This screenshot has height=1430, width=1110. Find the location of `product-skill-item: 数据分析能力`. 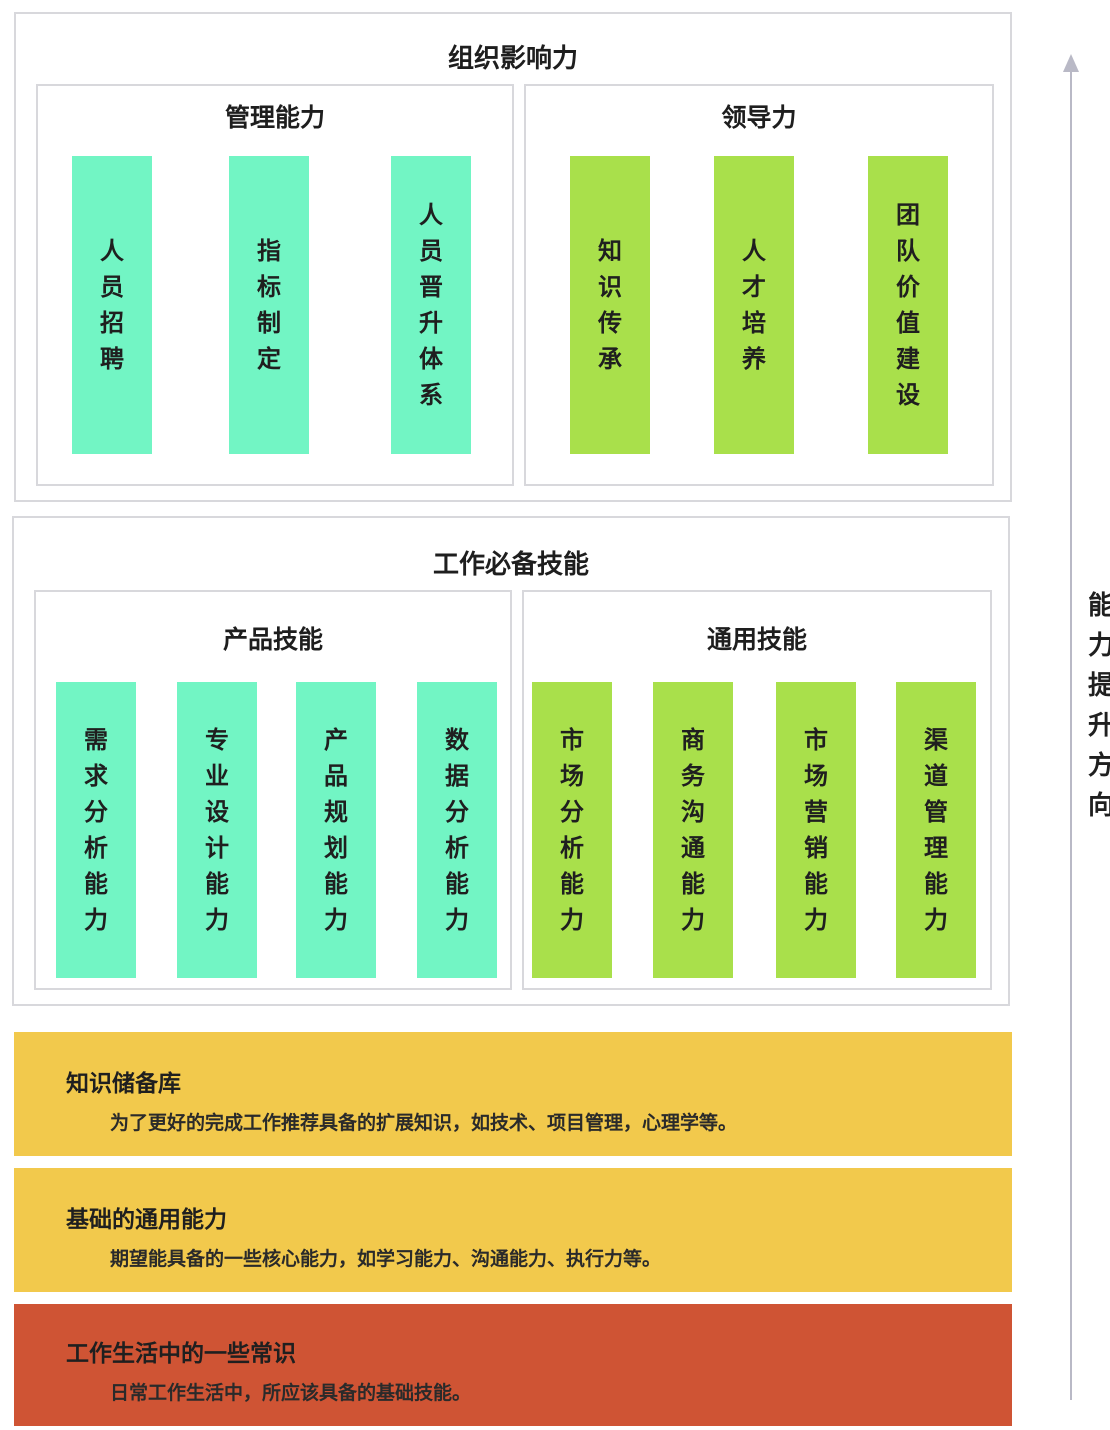

product-skill-item: 数据分析能力 is located at coordinates (457, 830).